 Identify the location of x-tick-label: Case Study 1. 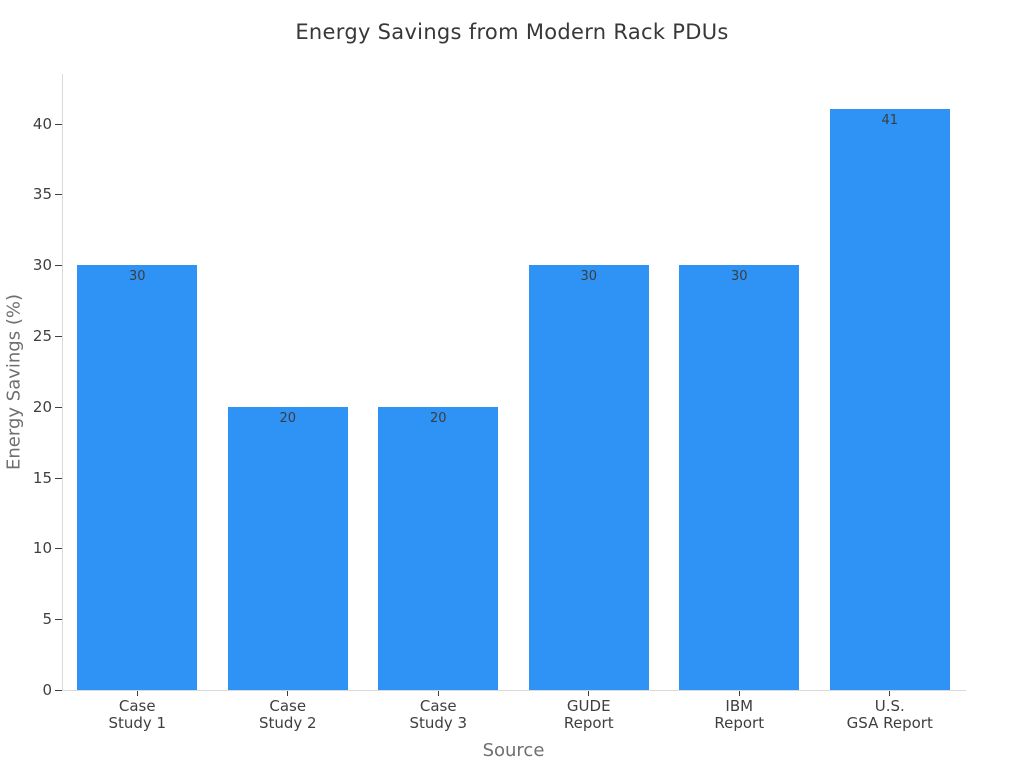
(137, 714).